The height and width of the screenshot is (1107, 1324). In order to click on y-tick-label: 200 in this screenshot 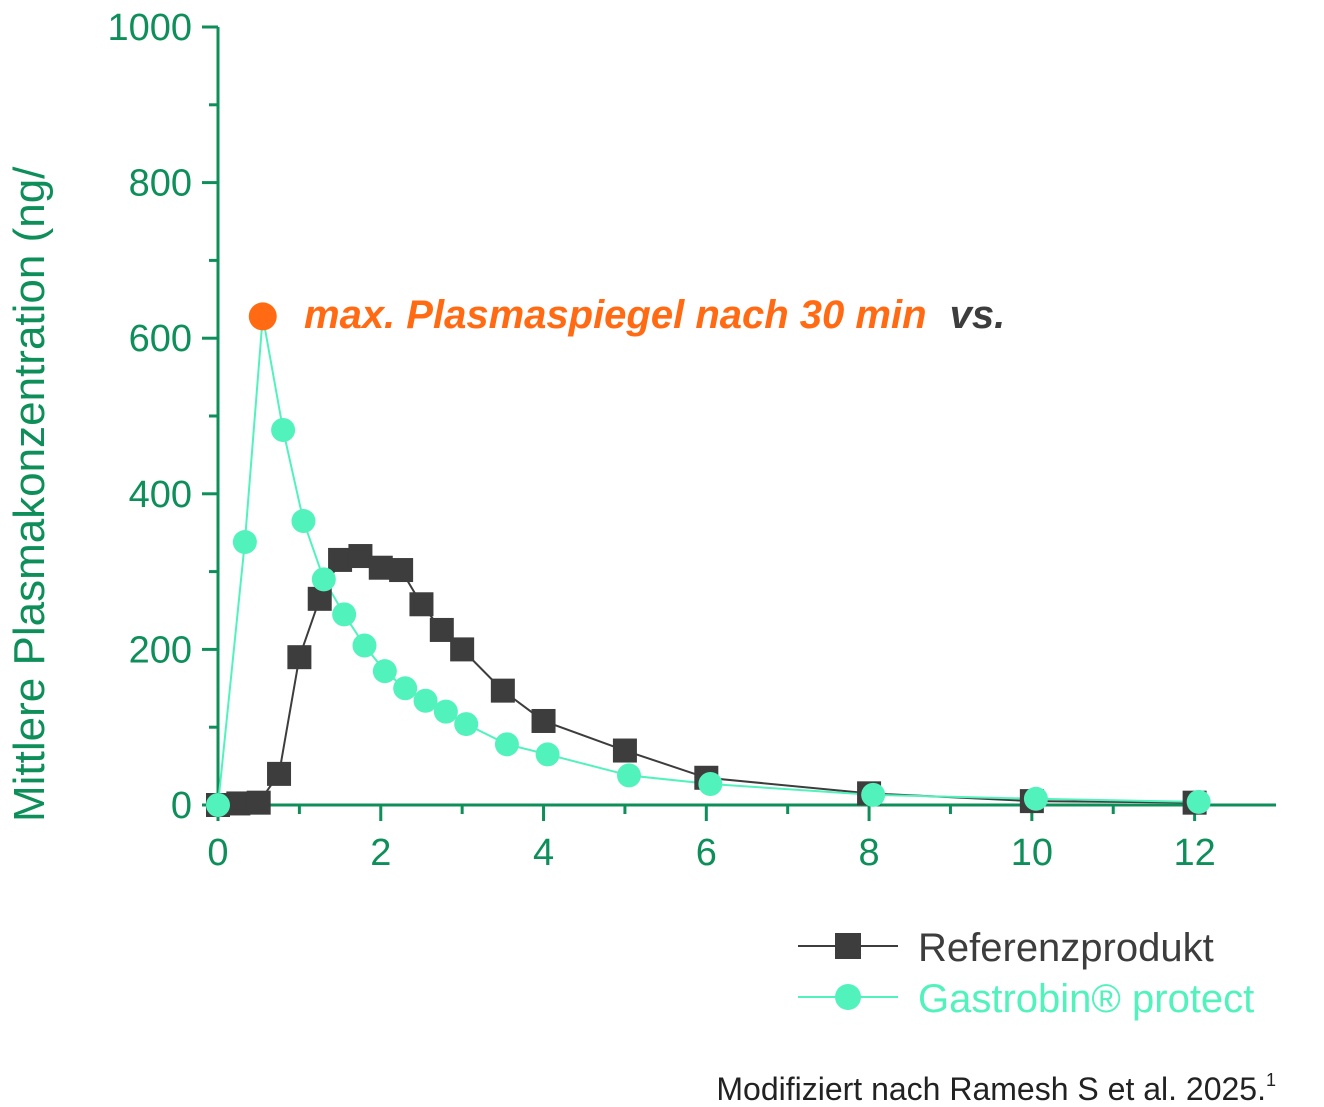, I will do `click(160, 650)`.